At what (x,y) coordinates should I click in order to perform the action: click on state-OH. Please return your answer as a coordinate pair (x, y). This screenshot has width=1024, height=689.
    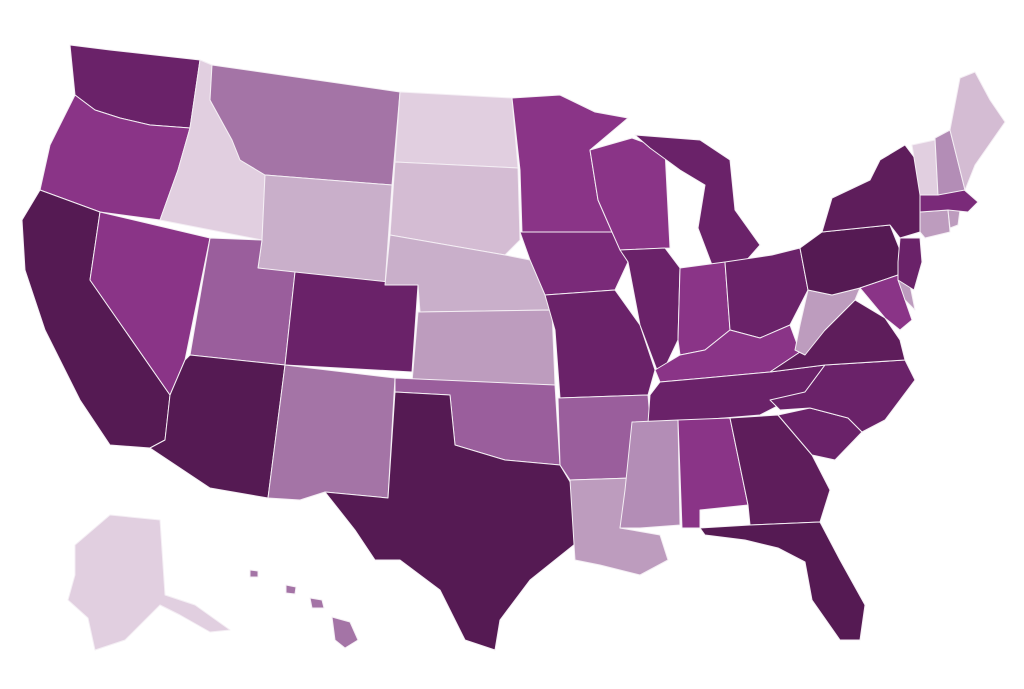
    Looking at the image, I should click on (766, 293).